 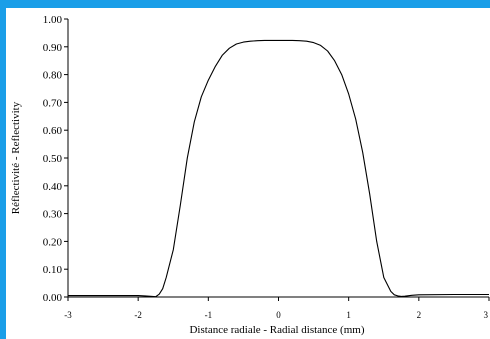 What do you see at coordinates (419, 315) in the screenshot?
I see `x-tick-label: 2` at bounding box center [419, 315].